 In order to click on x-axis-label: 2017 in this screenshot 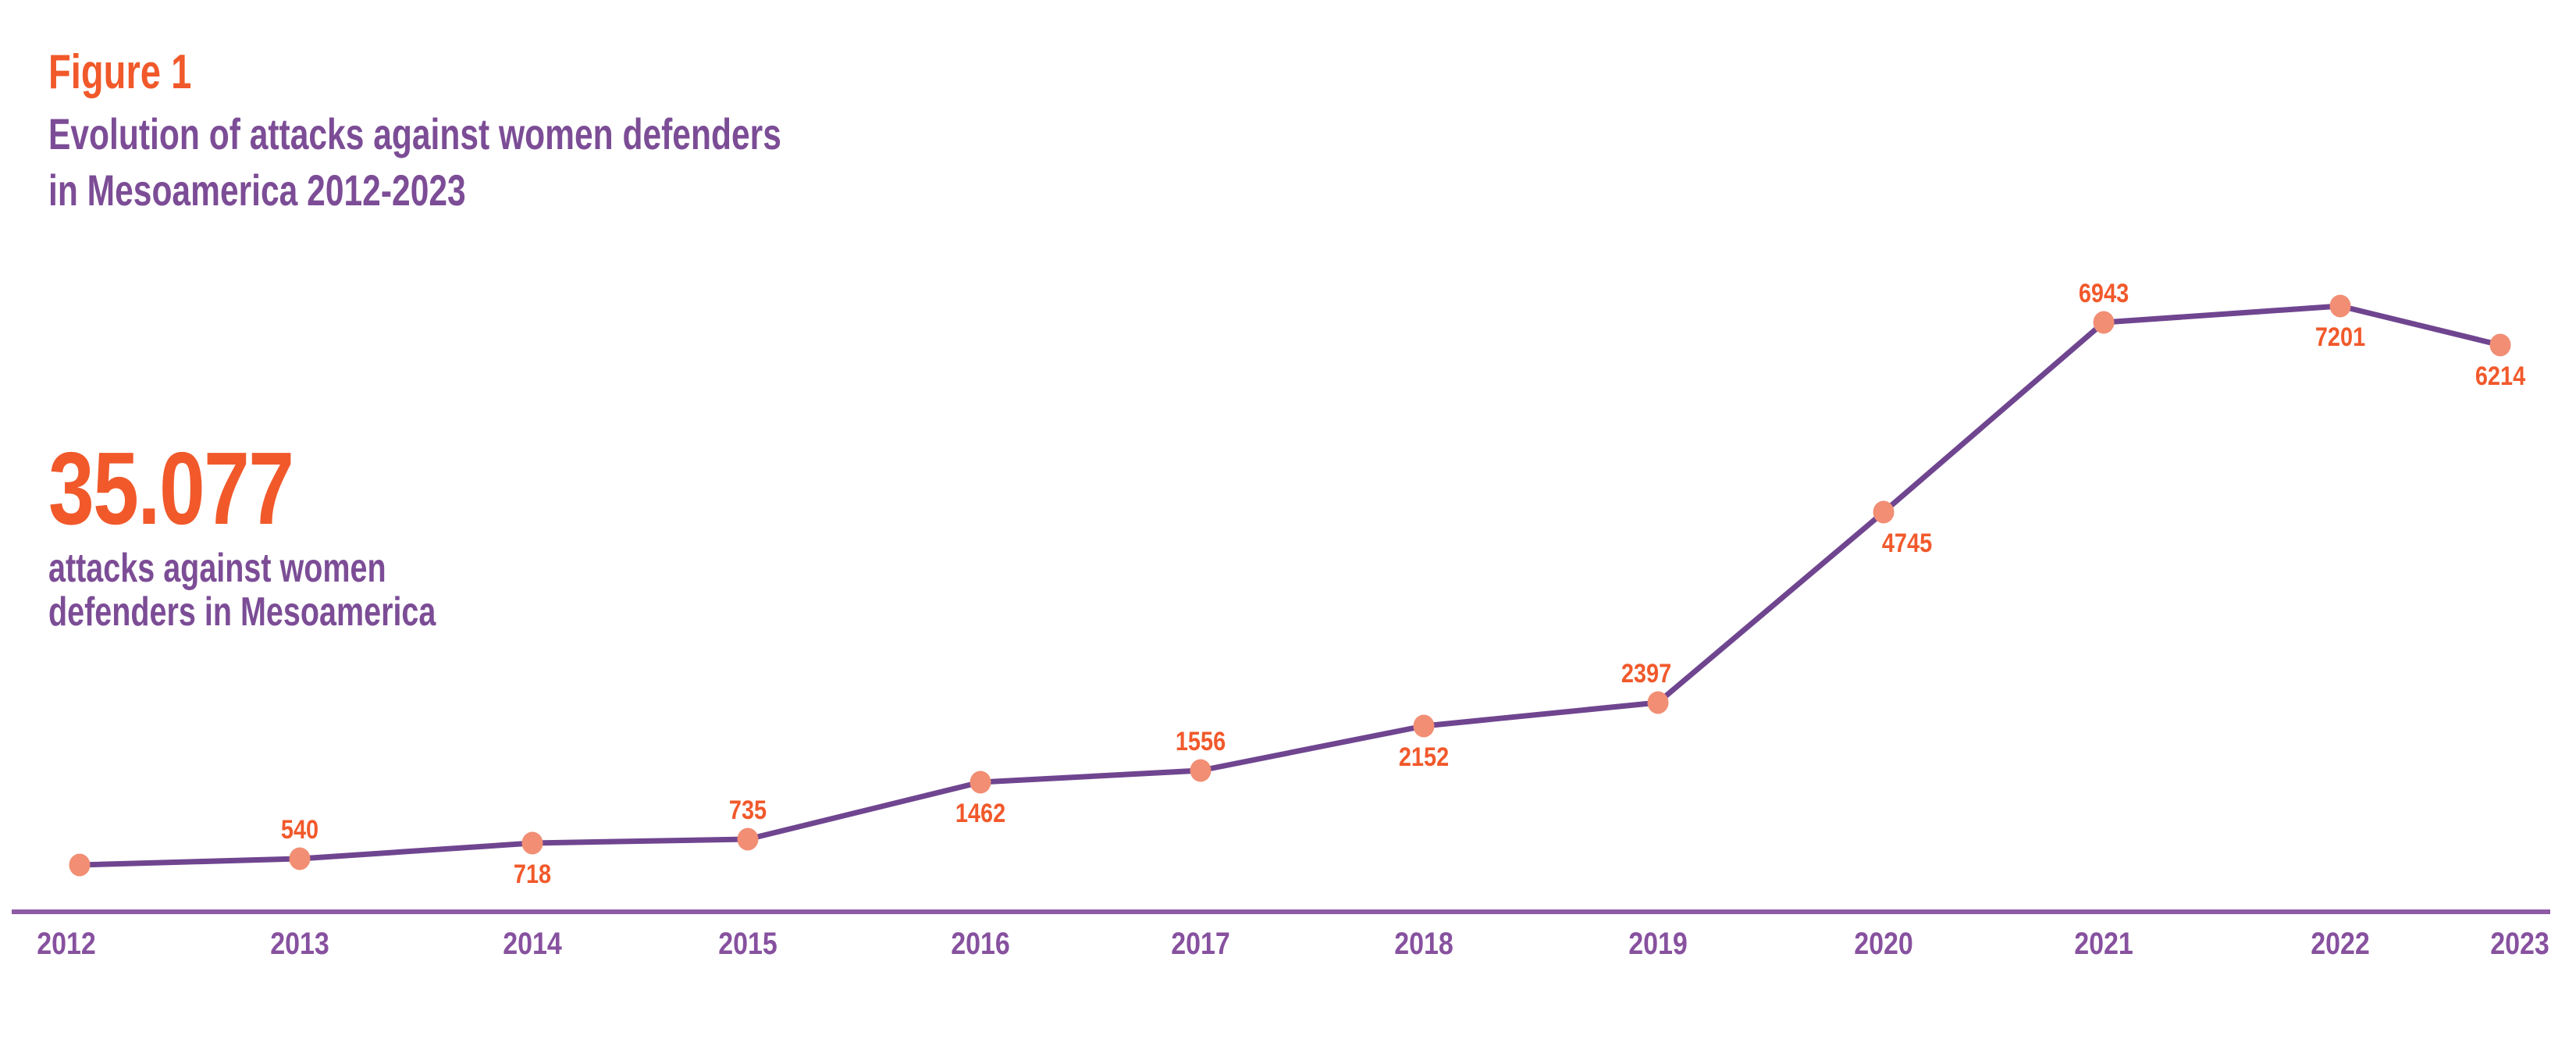, I will do `click(1200, 942)`.